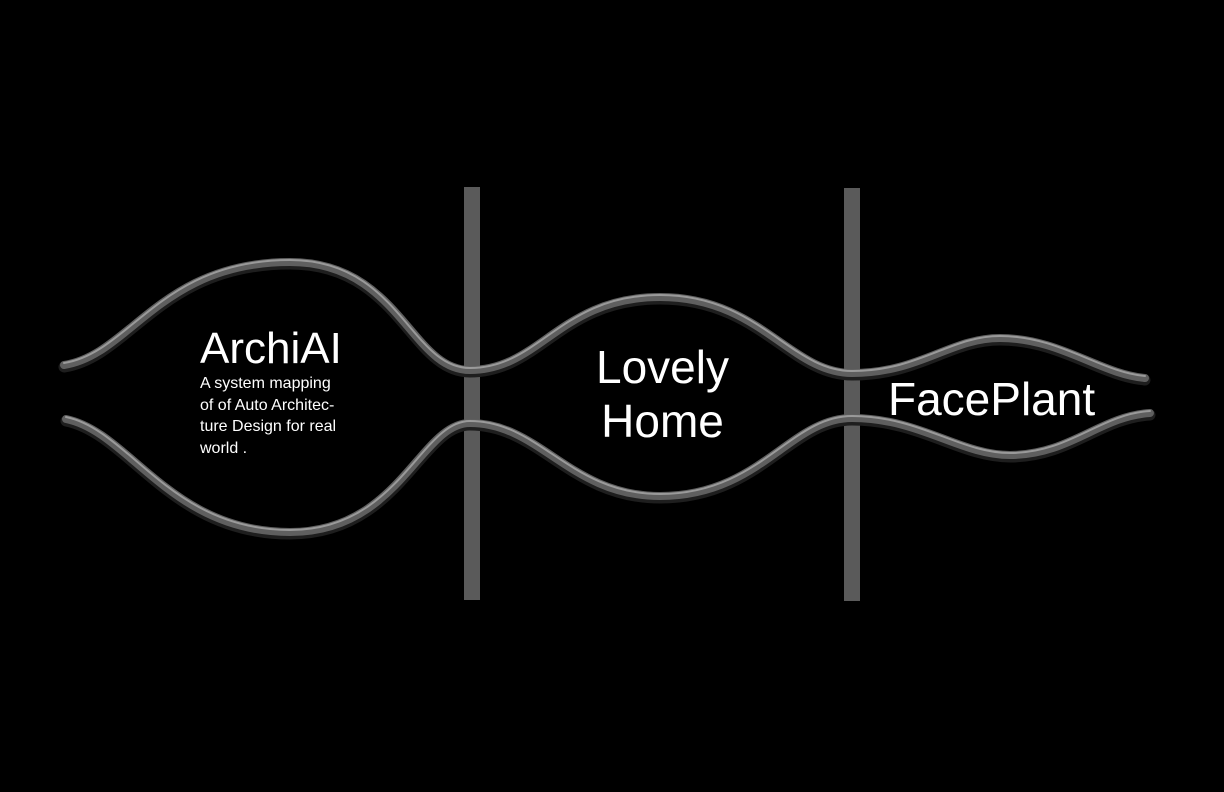 This screenshot has width=1224, height=792. What do you see at coordinates (992, 399) in the screenshot?
I see `faceplant-title: FacePlant` at bounding box center [992, 399].